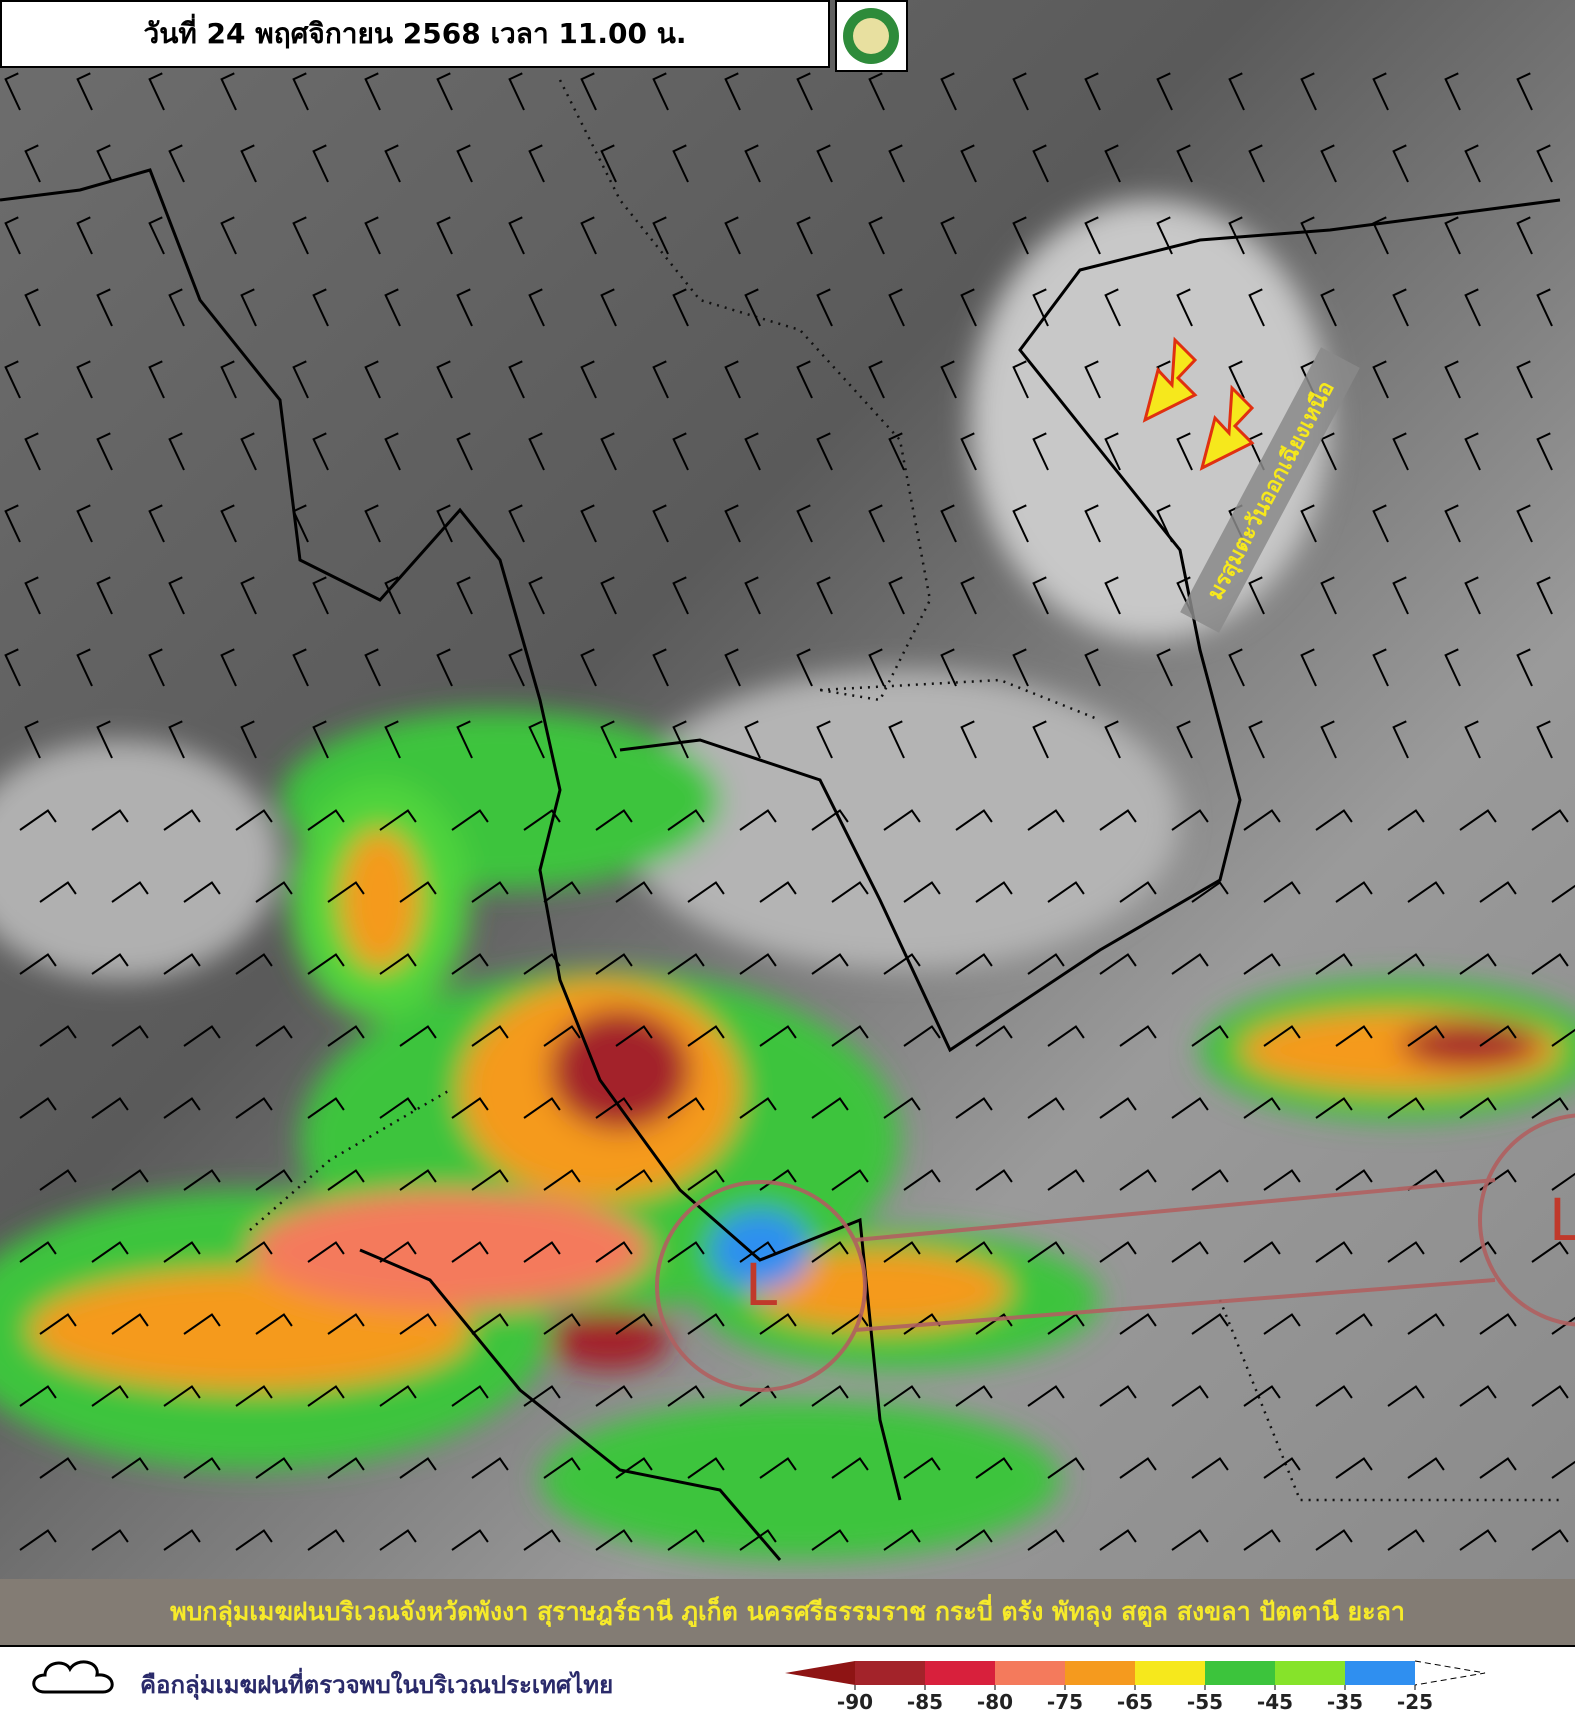  Describe the element at coordinates (1275, 1702) in the screenshot. I see `scale-tick-label: -45` at that location.